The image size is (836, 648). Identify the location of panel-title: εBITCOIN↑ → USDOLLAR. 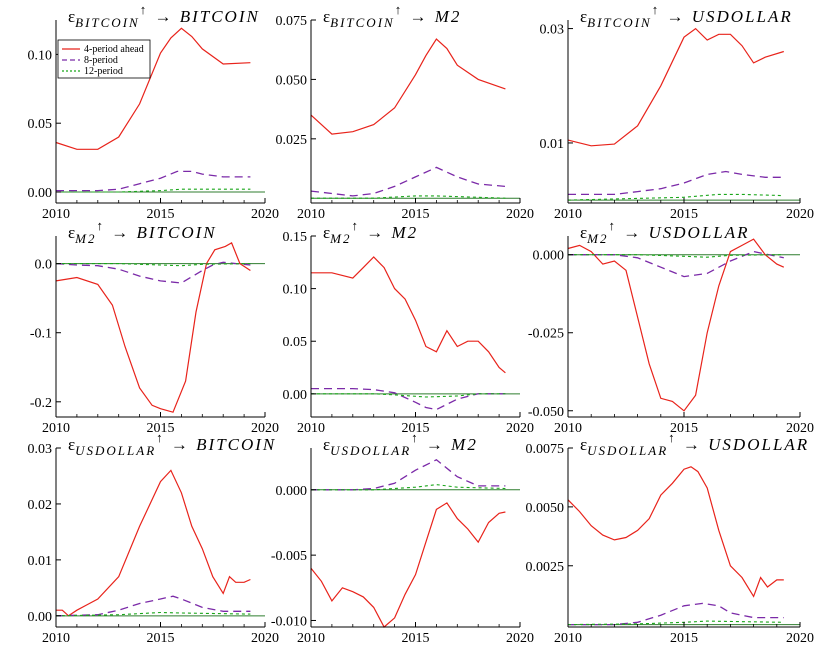
(686, 16).